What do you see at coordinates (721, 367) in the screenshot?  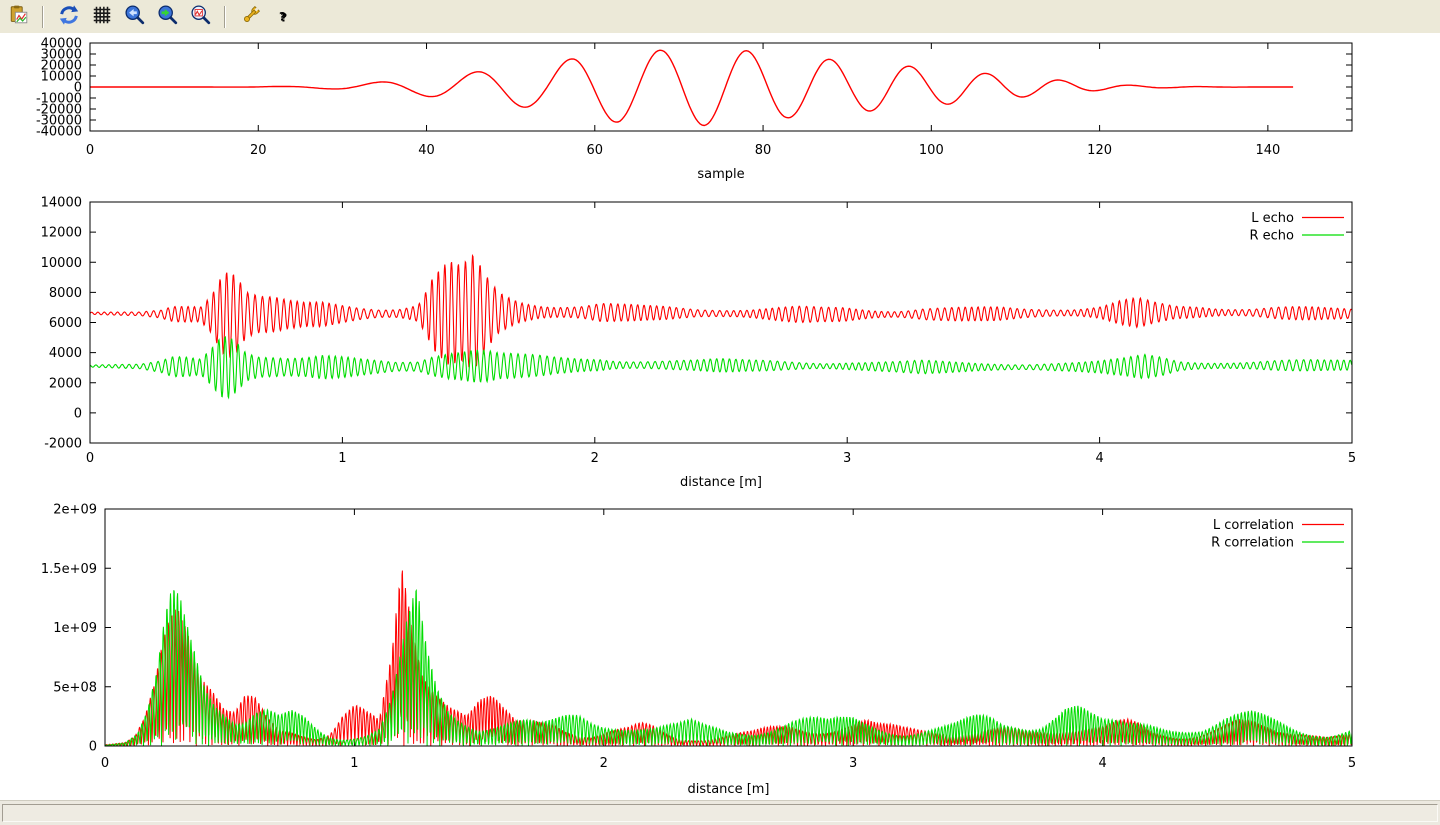 I see `series-R-echo` at bounding box center [721, 367].